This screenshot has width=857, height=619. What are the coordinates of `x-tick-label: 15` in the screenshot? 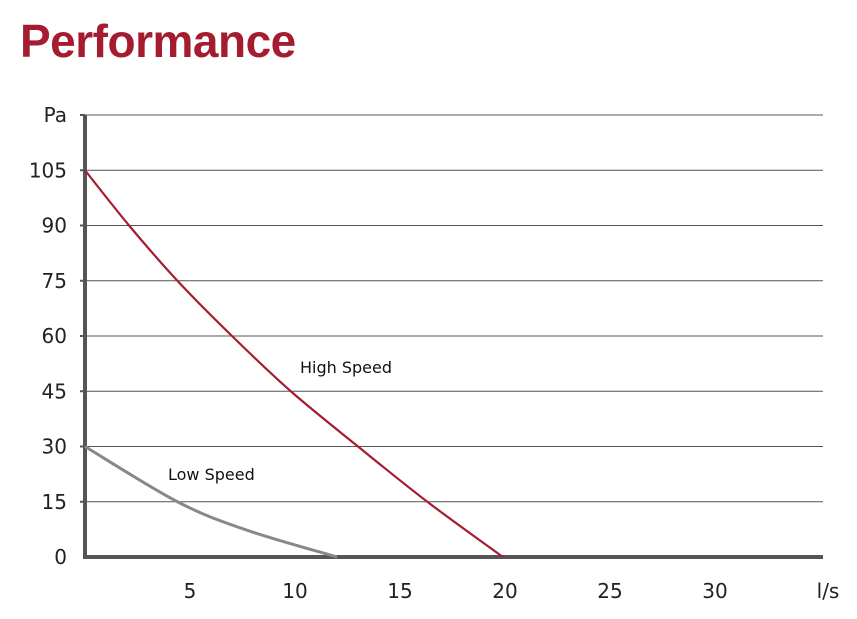 It's located at (399, 591).